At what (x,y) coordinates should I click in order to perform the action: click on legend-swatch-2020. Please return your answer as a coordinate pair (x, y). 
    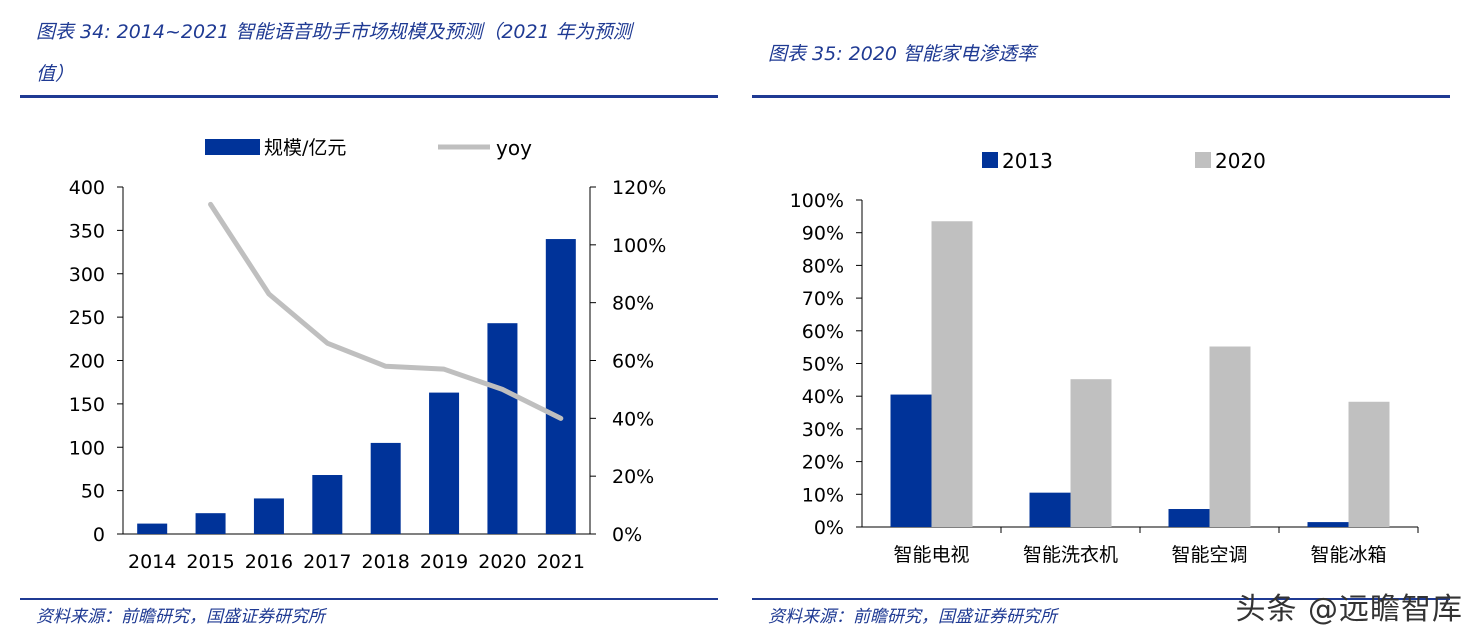
    Looking at the image, I should click on (1203, 160).